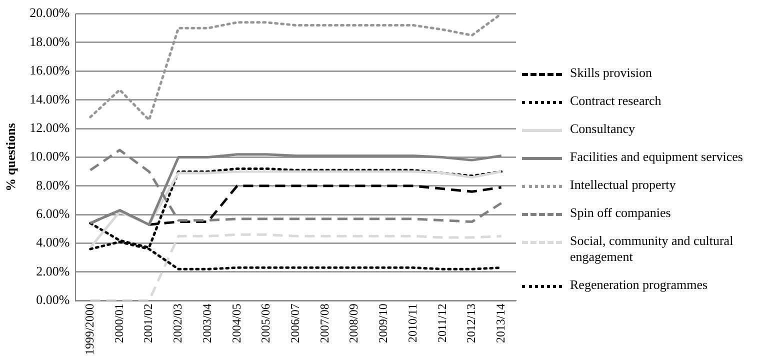 The height and width of the screenshot is (358, 764). What do you see at coordinates (119, 324) in the screenshot?
I see `x-tick-label: 2000/01` at bounding box center [119, 324].